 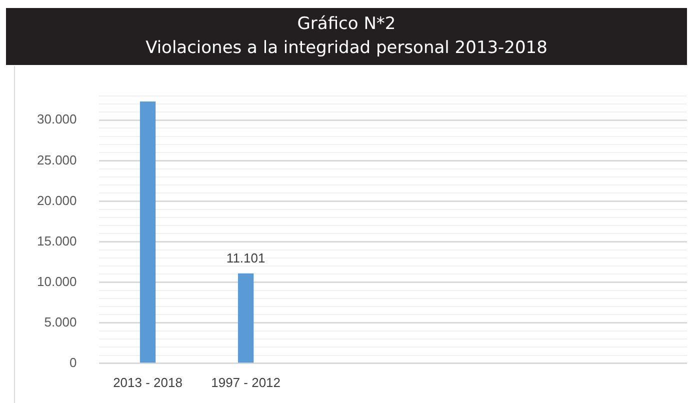 I want to click on y-tick-label: 30.000, so click(x=56, y=119).